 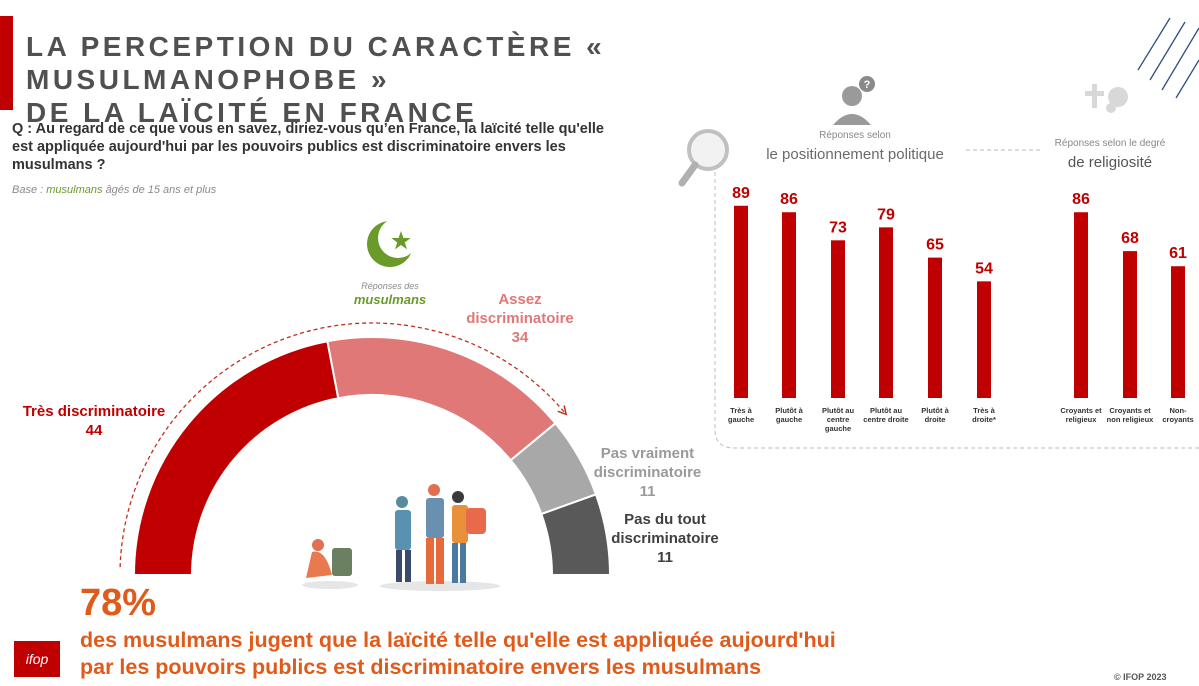 What do you see at coordinates (252, 112) in the screenshot?
I see `title-line-2: DE LA LAÏCITÉ EN FRANCE` at bounding box center [252, 112].